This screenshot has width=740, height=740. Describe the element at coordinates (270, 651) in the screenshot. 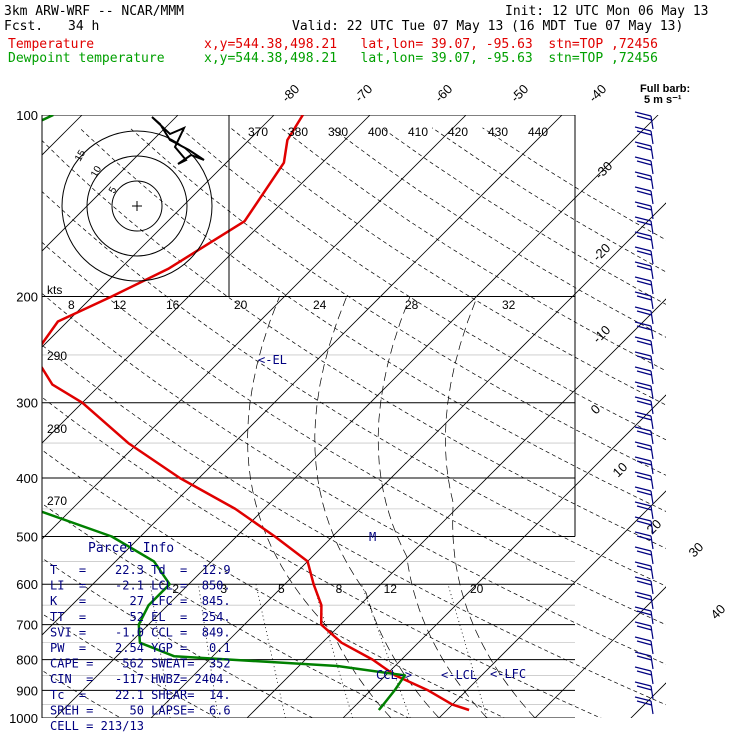

I see `mixing-ratio-line` at that location.